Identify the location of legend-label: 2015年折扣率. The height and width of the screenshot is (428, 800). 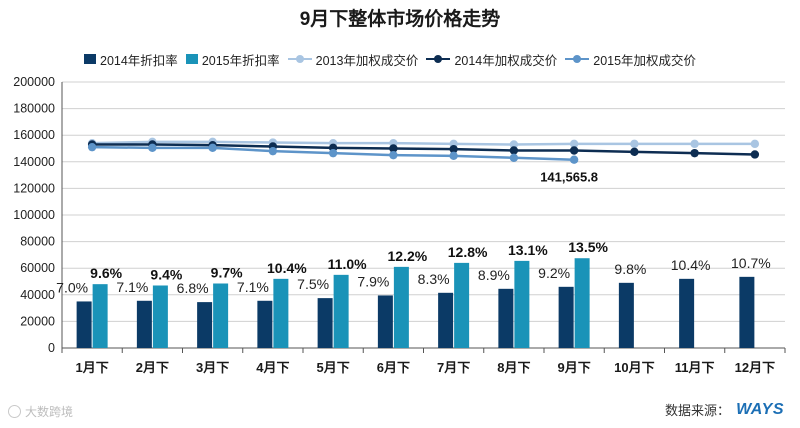
(240, 60).